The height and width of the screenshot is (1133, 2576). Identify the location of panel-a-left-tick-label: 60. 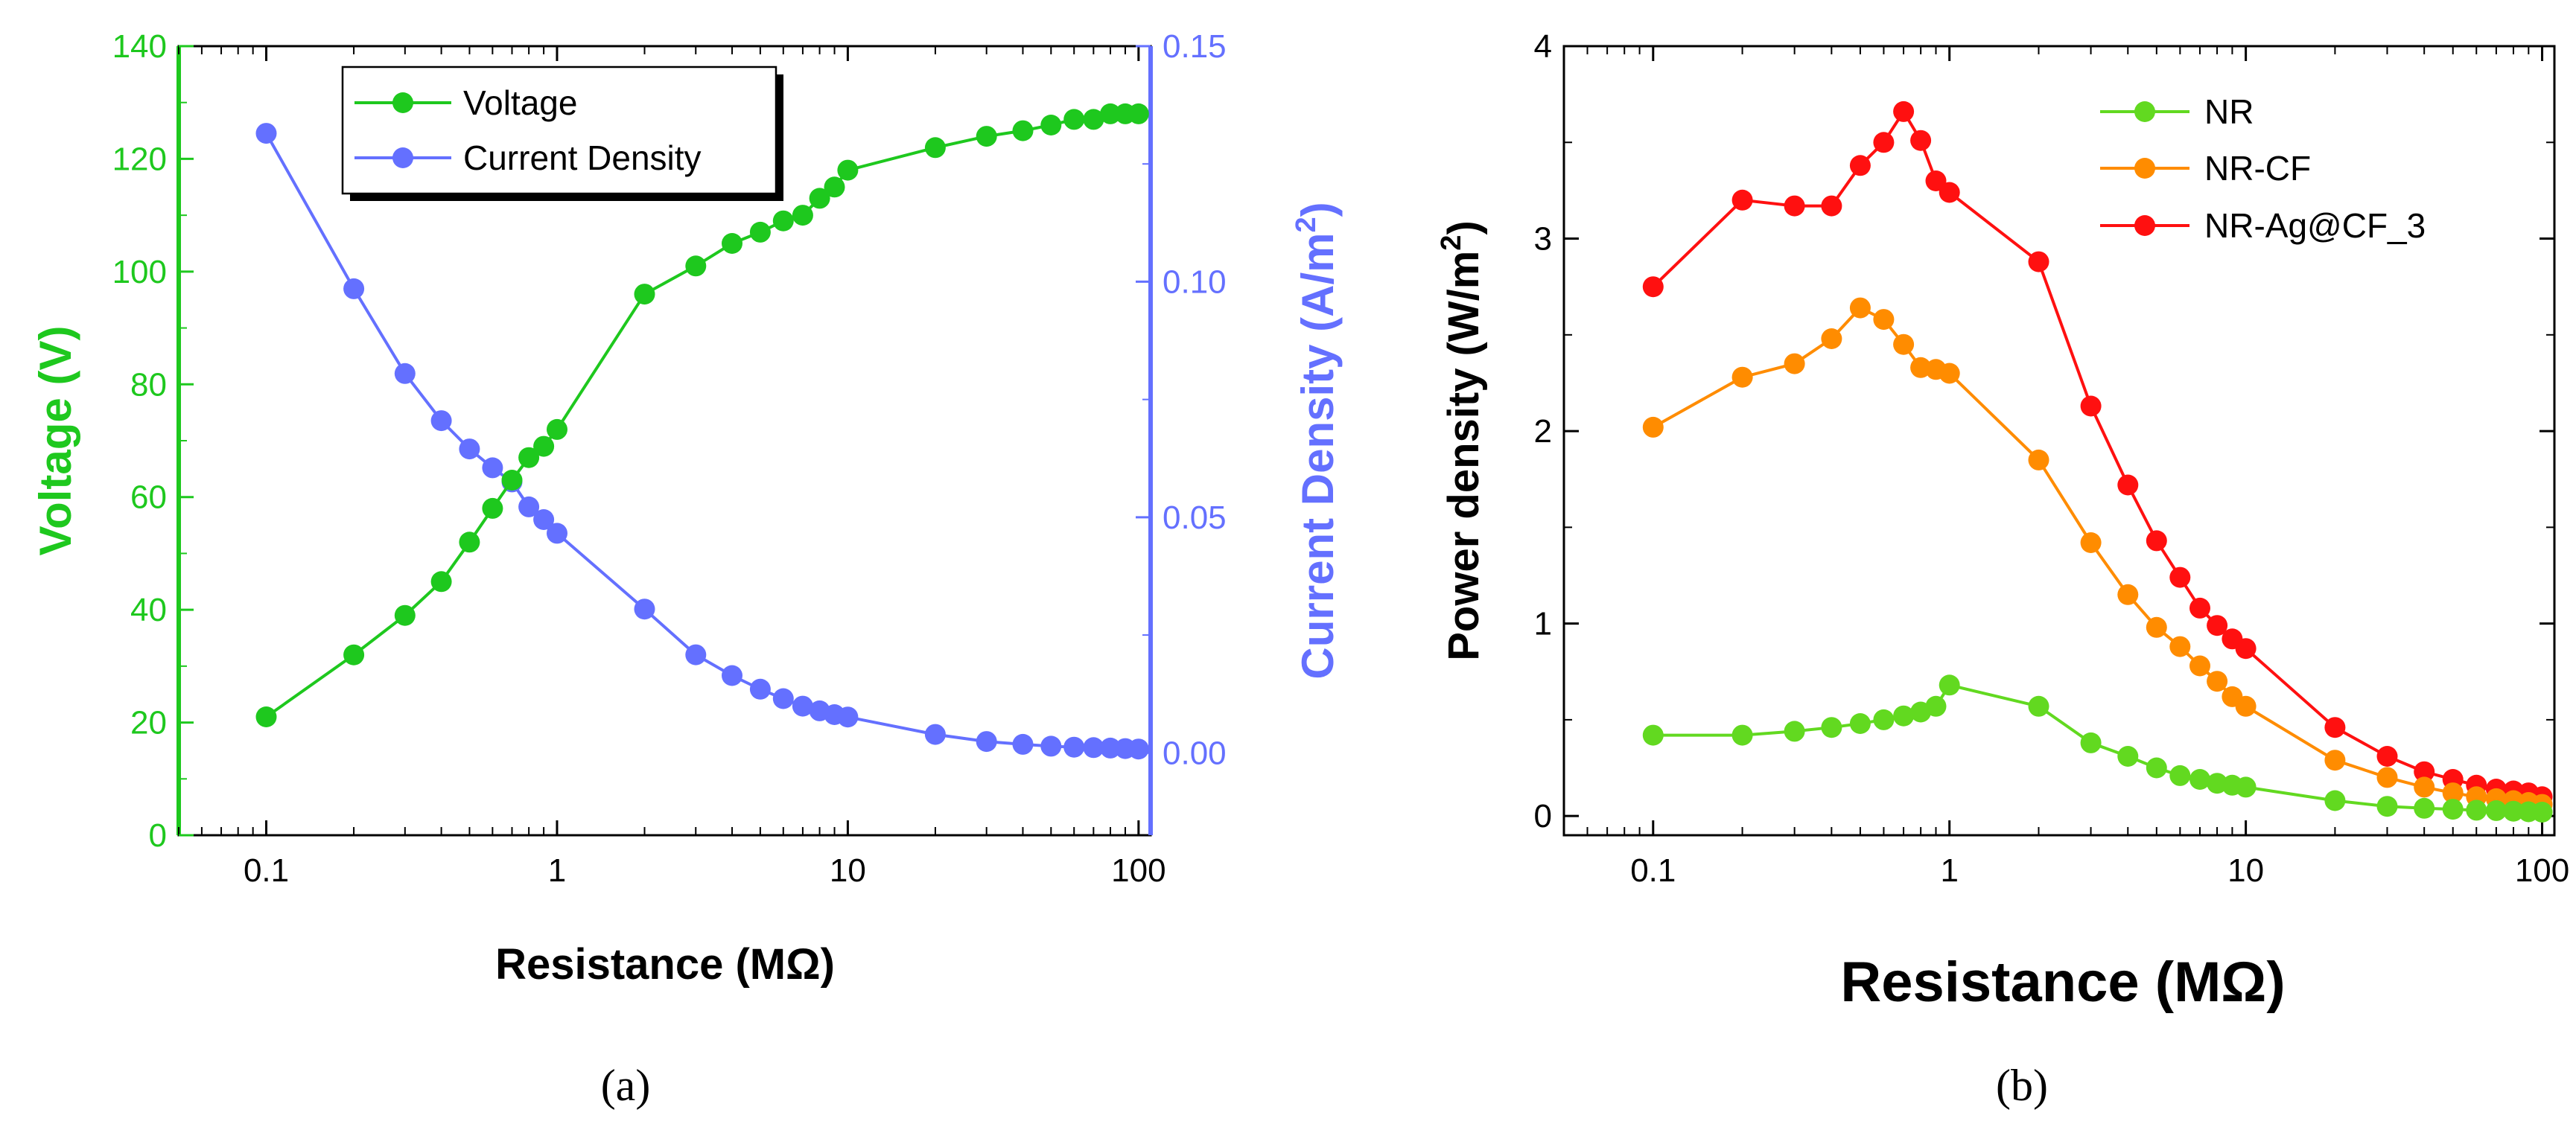
(148, 498).